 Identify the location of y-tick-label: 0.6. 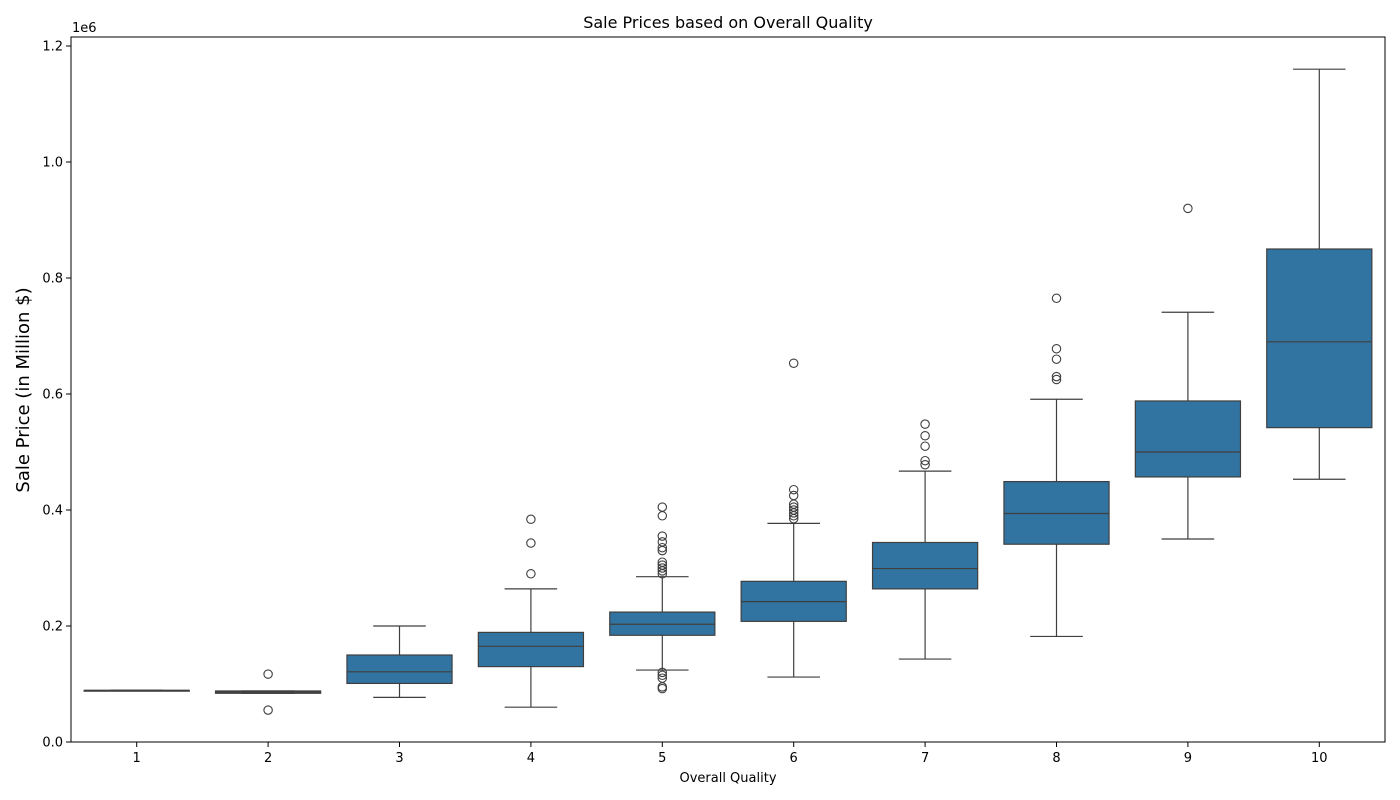
(52, 395).